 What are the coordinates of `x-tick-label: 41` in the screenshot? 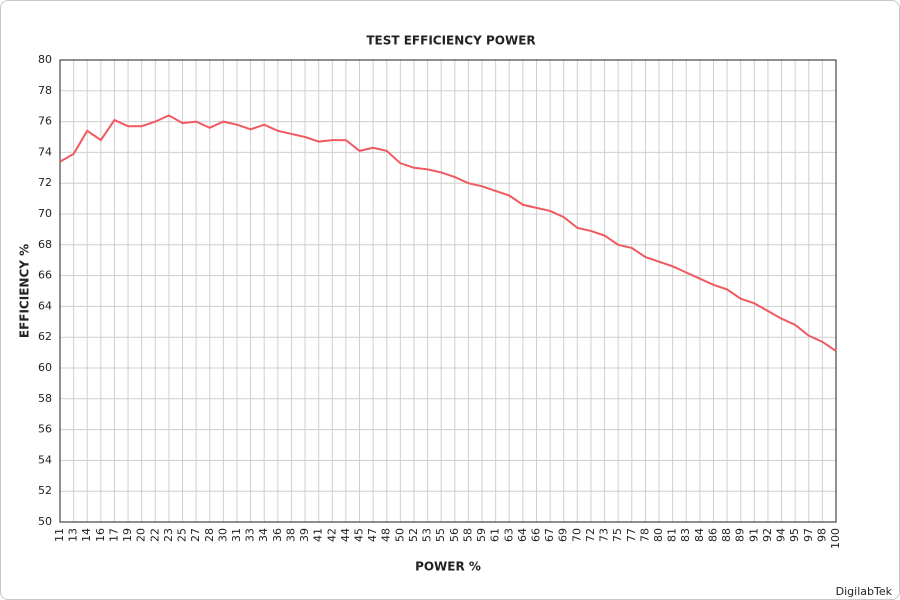 It's located at (318, 535).